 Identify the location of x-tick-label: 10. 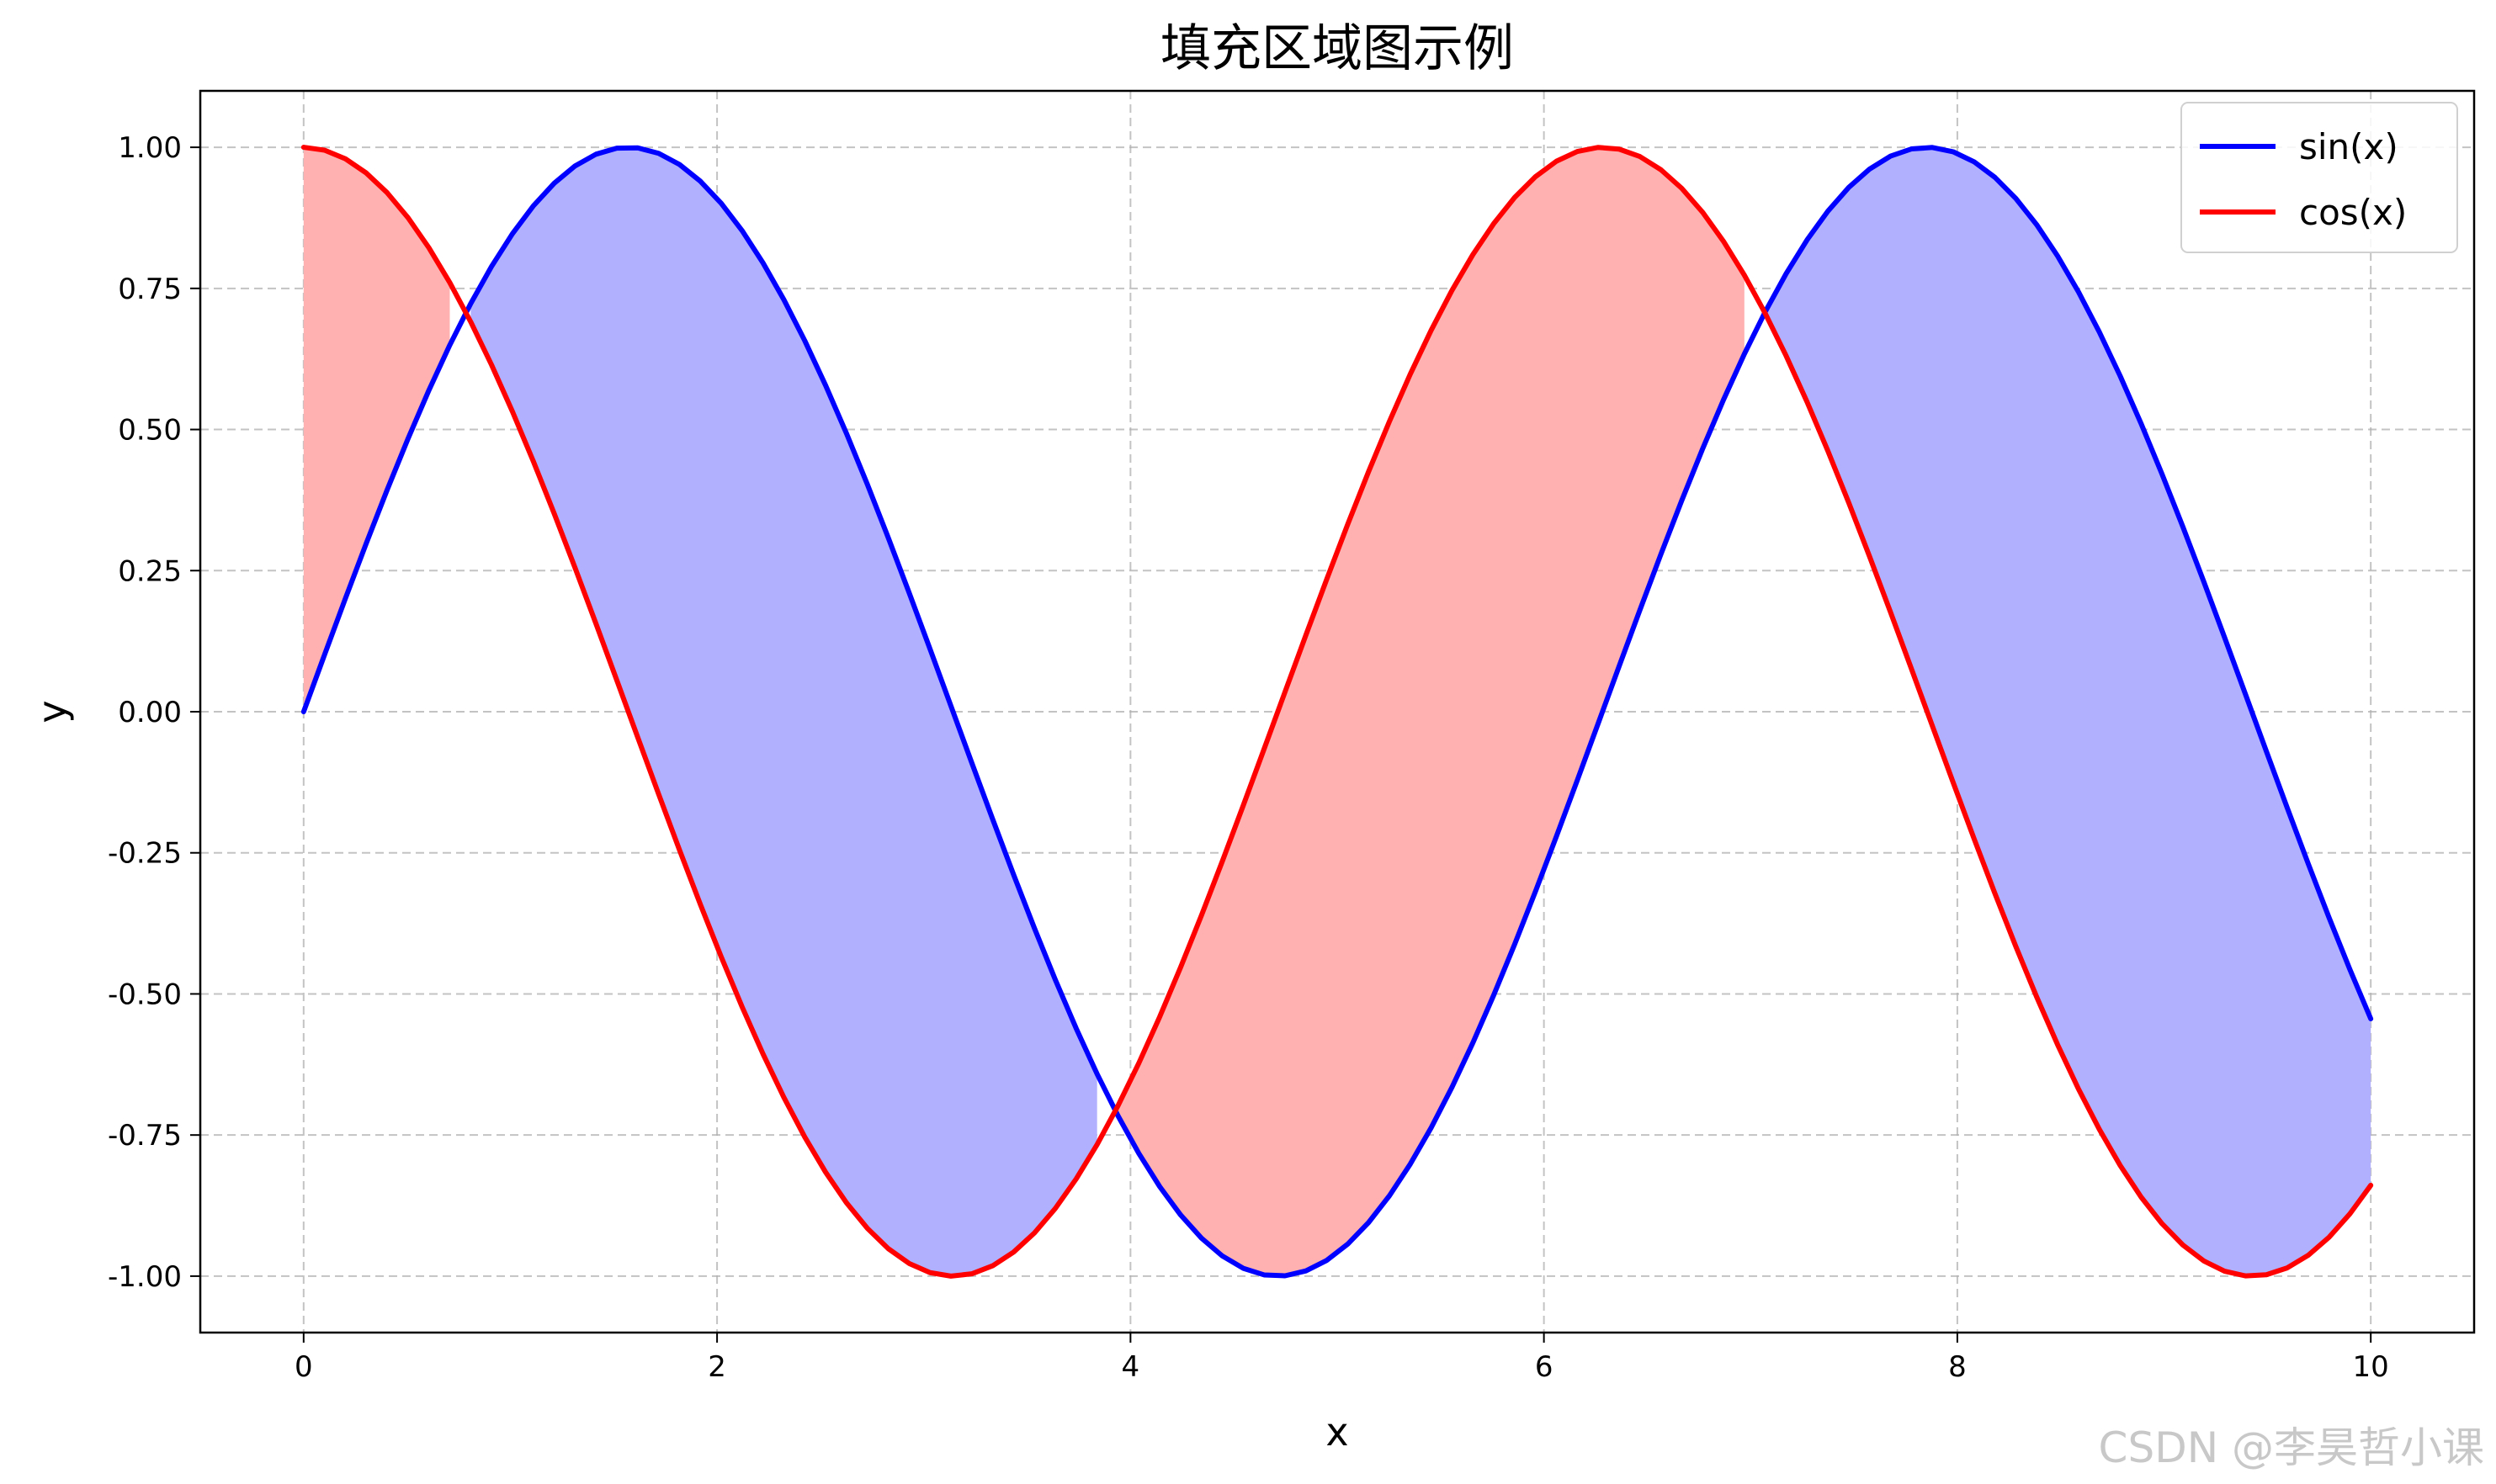
(2371, 1367).